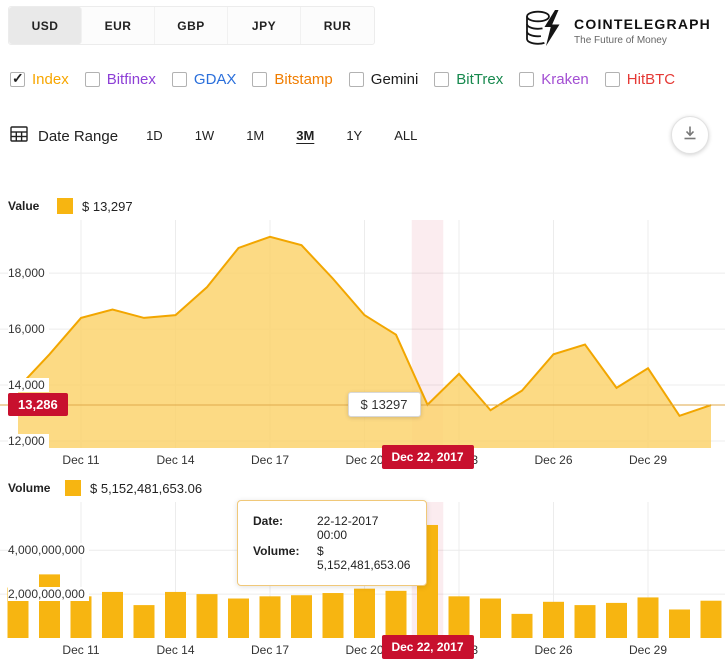 The height and width of the screenshot is (660, 725). I want to click on exchange-label: Bitfinex, so click(131, 79).